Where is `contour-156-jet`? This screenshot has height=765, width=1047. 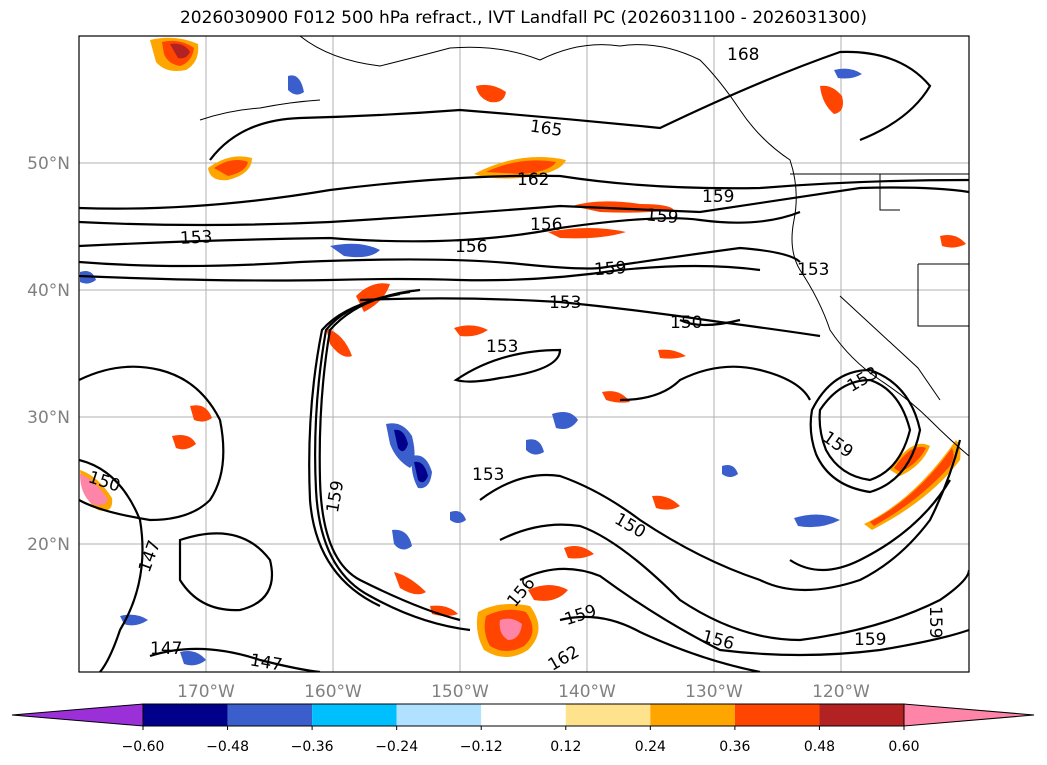
contour-156-jet is located at coordinates (392, 461).